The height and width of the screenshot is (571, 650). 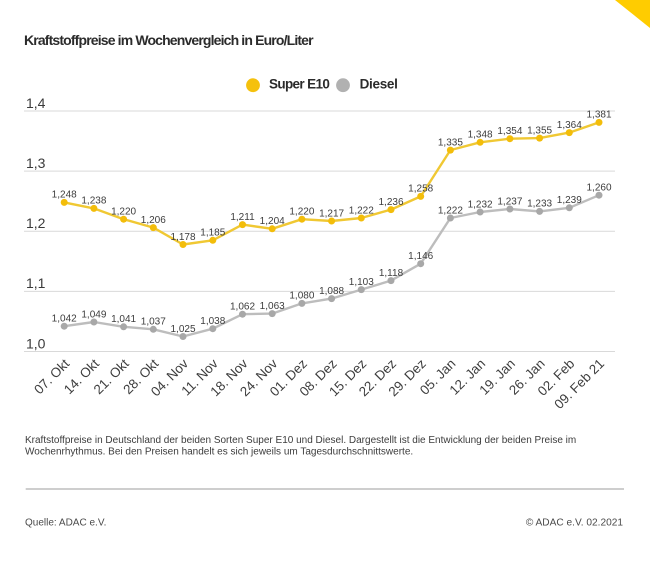 What do you see at coordinates (212, 321) in the screenshot?
I see `svg-text: 1,038` at bounding box center [212, 321].